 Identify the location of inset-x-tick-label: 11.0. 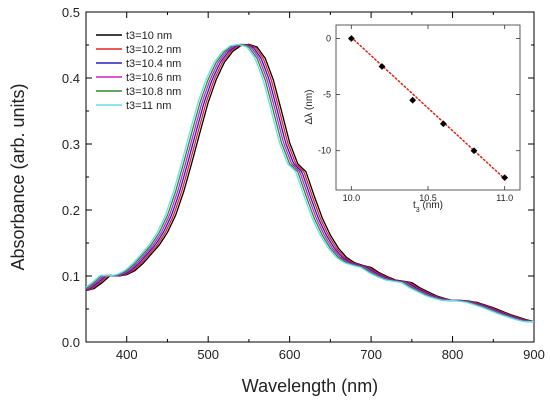
(504, 198).